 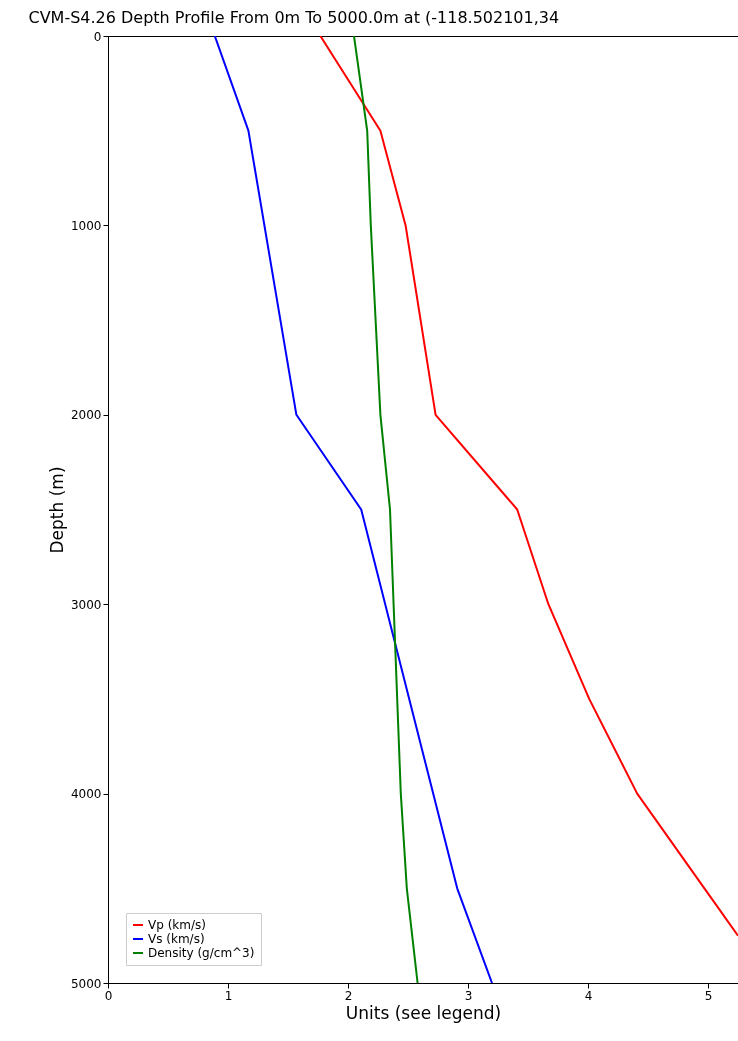 What do you see at coordinates (177, 925) in the screenshot?
I see `legend-label: Vp (km/s)` at bounding box center [177, 925].